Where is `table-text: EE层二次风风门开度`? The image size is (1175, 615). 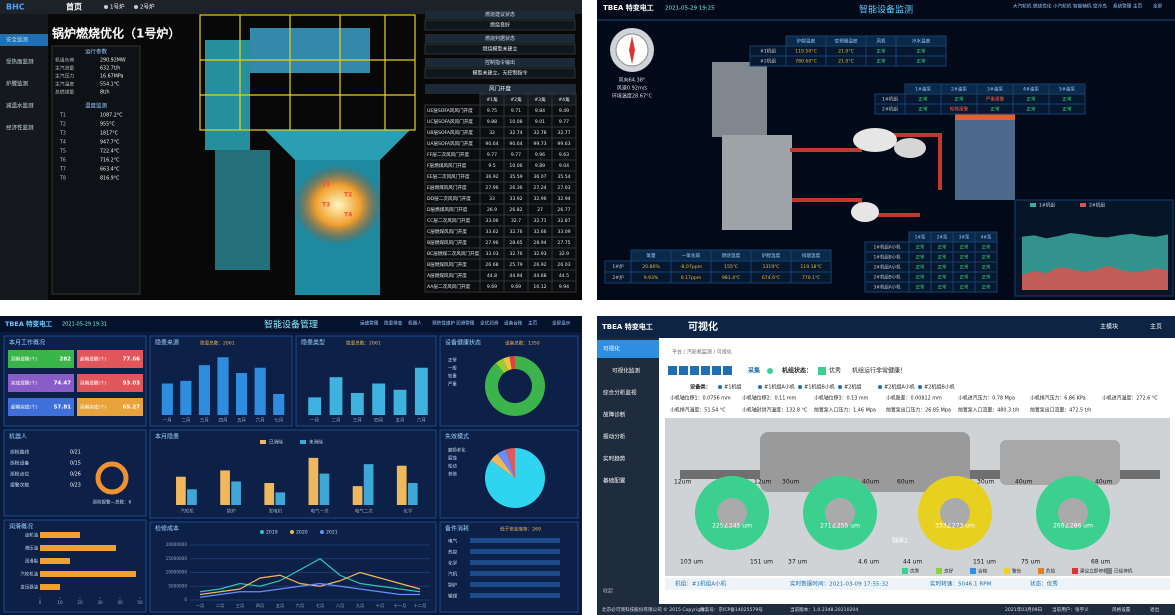
table-text: EE层二次风风门开度 is located at coordinates (448, 176).